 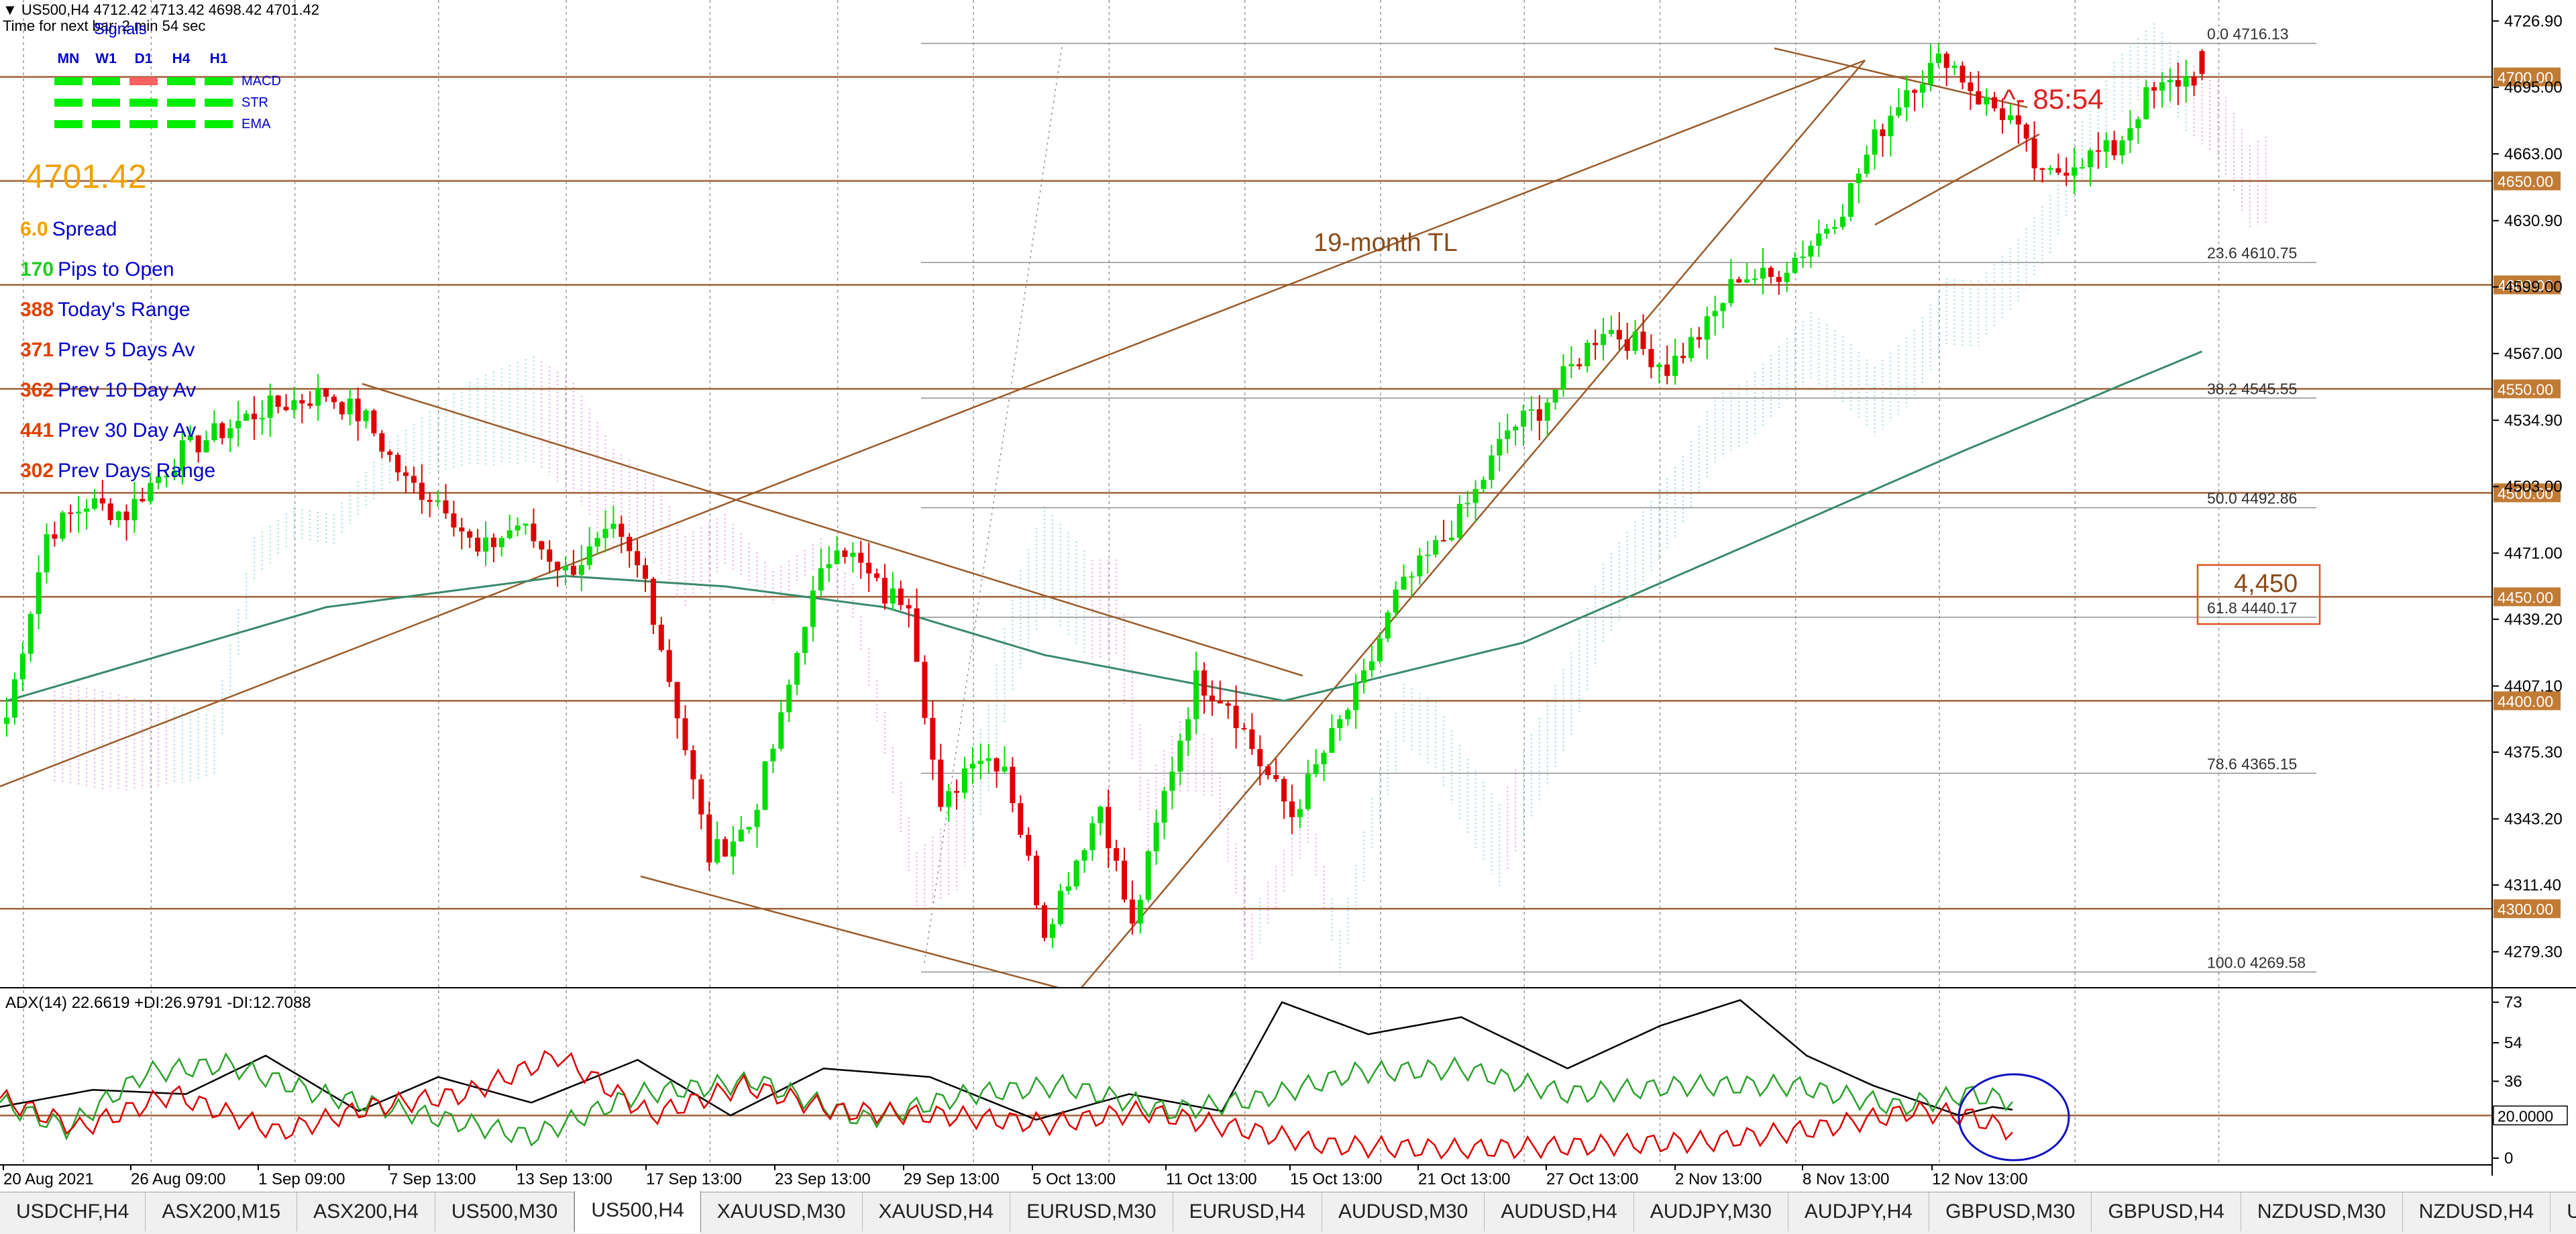 What do you see at coordinates (73, 1211) in the screenshot?
I see `symbol-tab: USDCHF,H4` at bounding box center [73, 1211].